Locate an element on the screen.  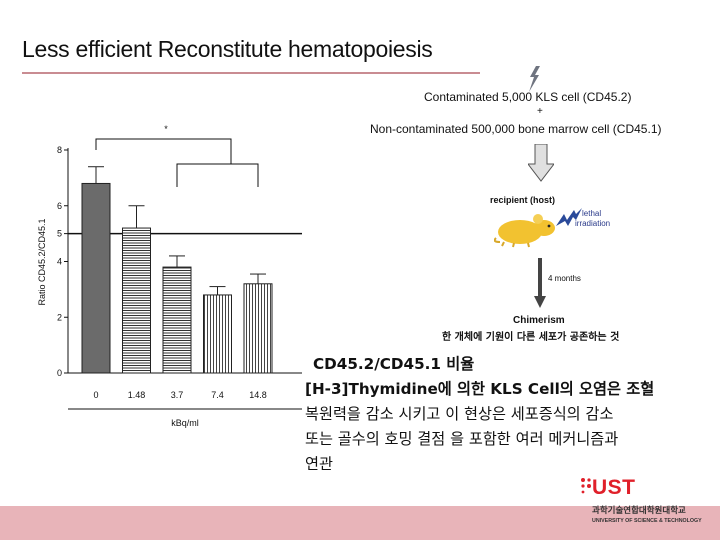
contaminated-cell-text: Contaminated 5,000 KLS cell (CD45.2) is located at coordinates (528, 97).